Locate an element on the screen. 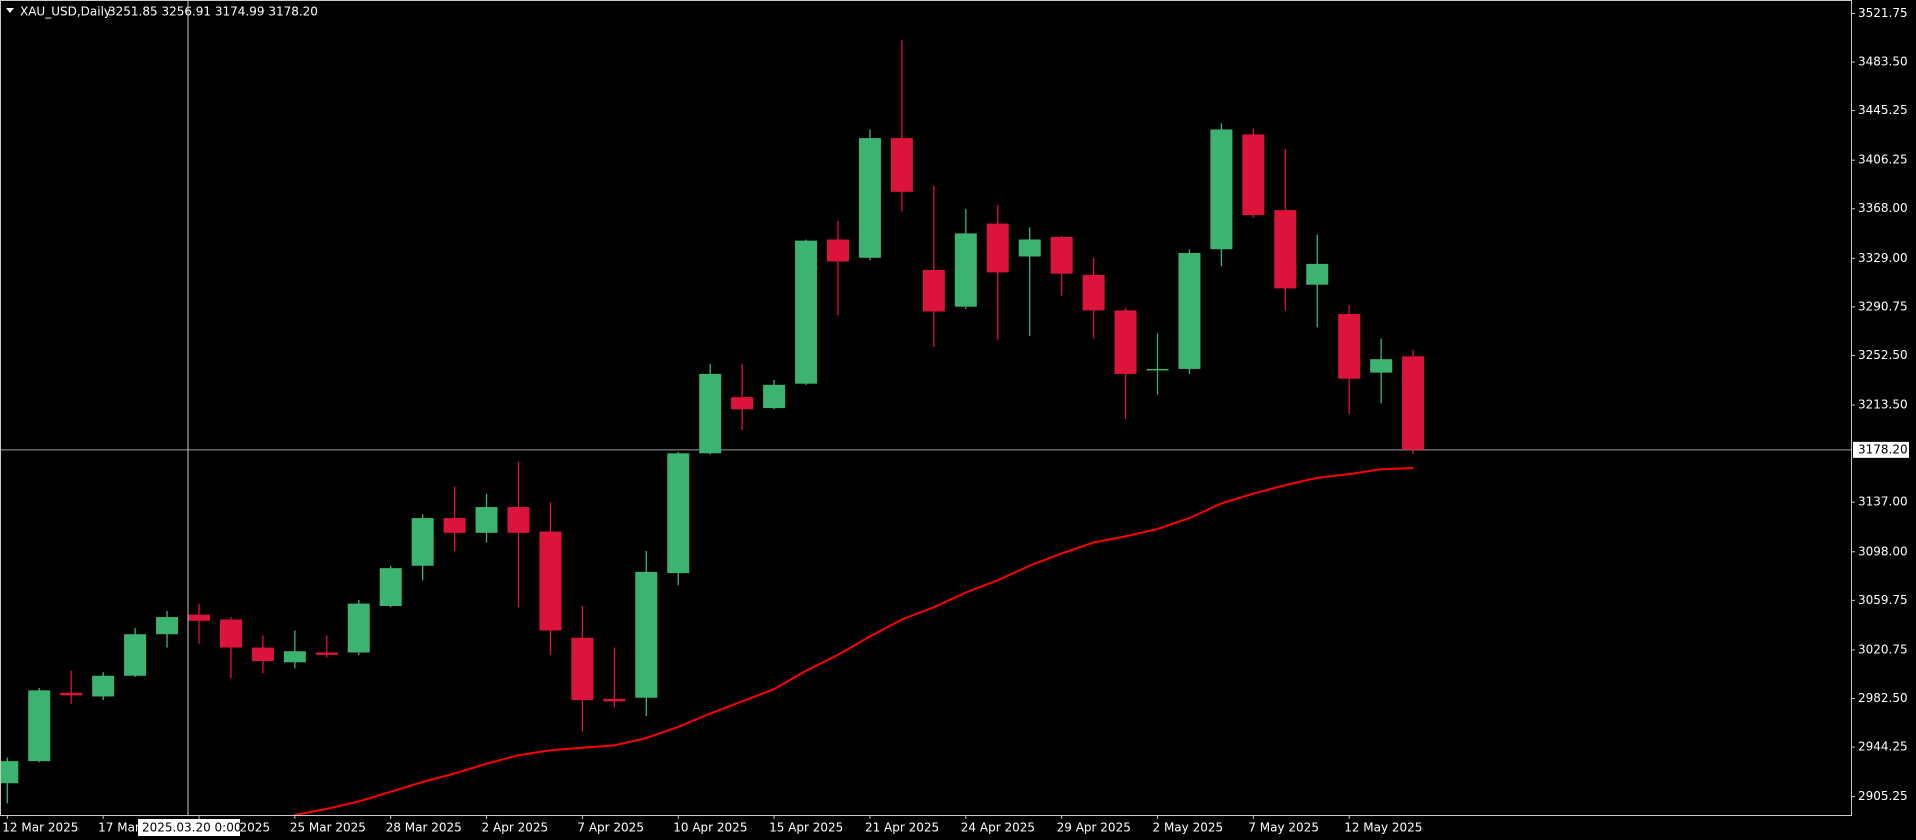 This screenshot has height=840, width=1916. x-tick-label: 10 Apr 2025 is located at coordinates (710, 828).